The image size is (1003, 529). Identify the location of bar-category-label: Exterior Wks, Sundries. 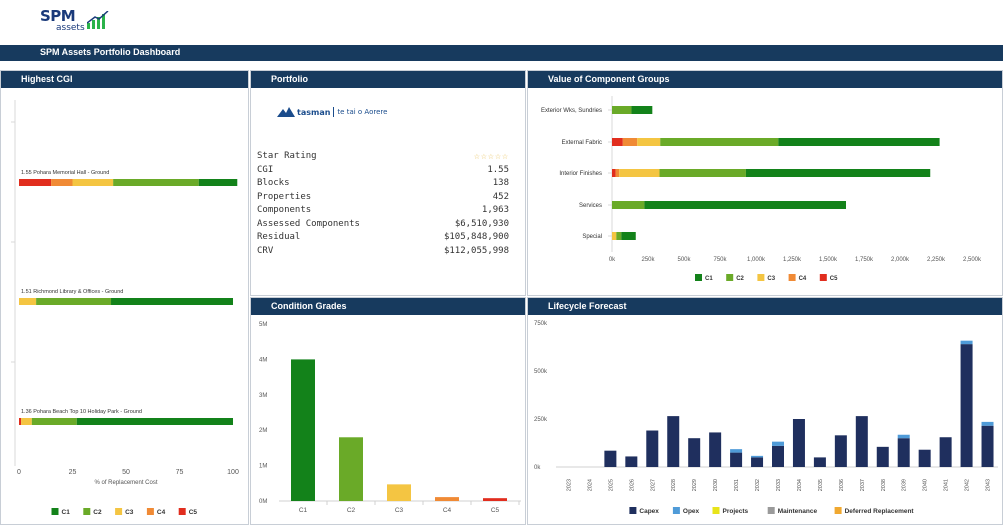
(571, 111).